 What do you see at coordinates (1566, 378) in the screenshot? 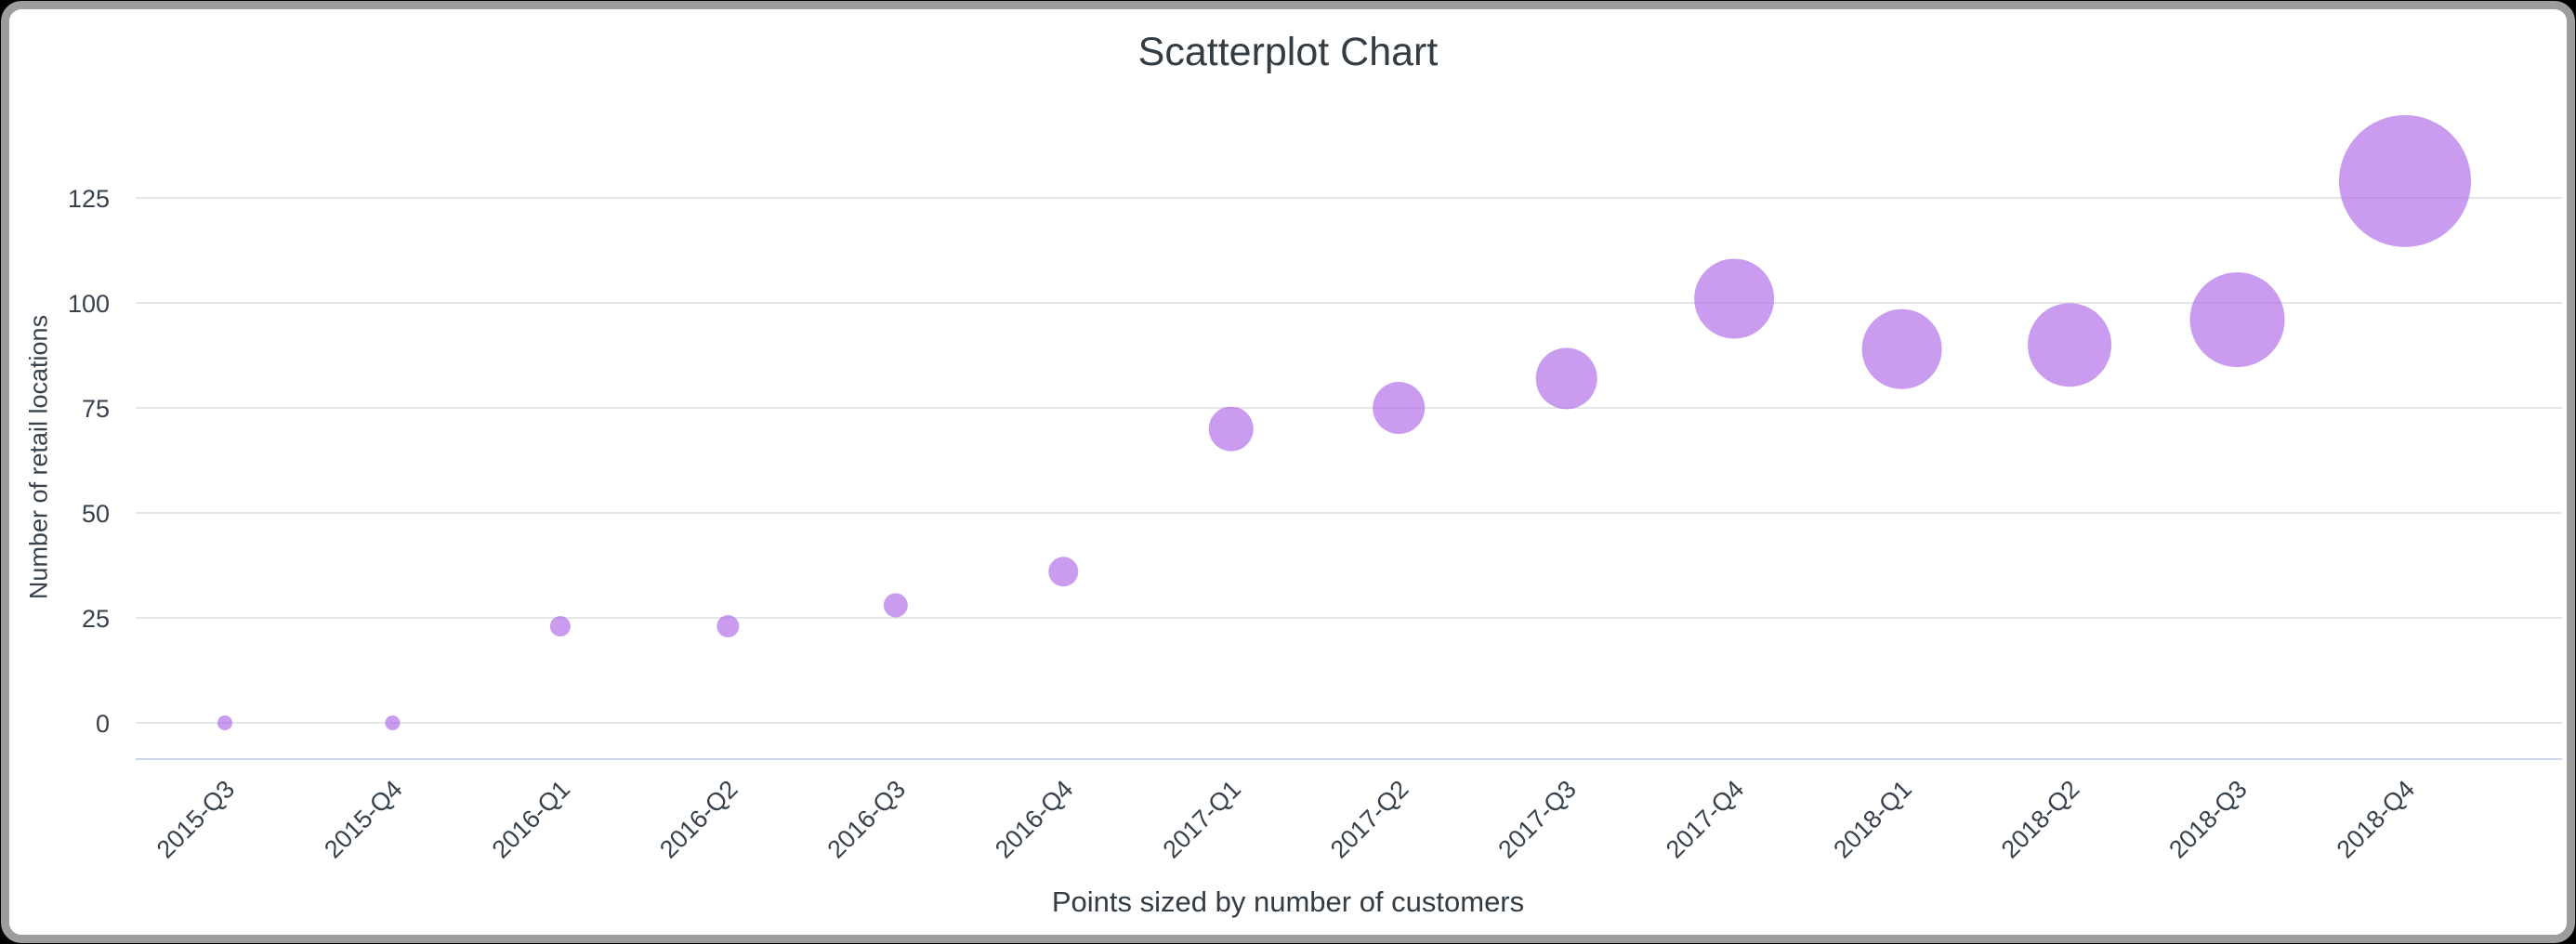
I see `data-point-2017-Q3` at bounding box center [1566, 378].